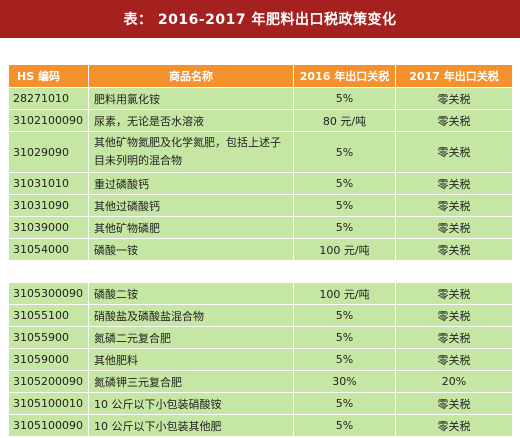 The width and height of the screenshot is (520, 438). What do you see at coordinates (191, 425) in the screenshot?
I see `product-name-cell: 10 公斤以下小包装其他肥` at bounding box center [191, 425].